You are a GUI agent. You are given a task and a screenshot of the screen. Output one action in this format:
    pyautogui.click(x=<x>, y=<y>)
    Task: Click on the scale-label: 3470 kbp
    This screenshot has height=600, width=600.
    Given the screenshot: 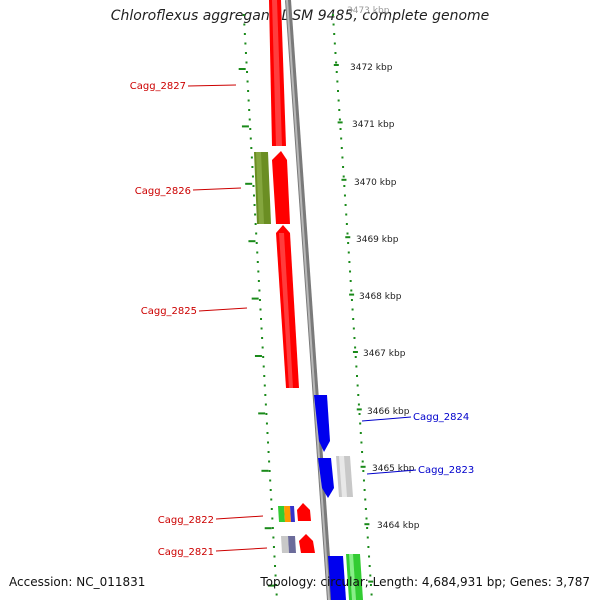 What is the action you would take?
    pyautogui.click(x=375, y=183)
    